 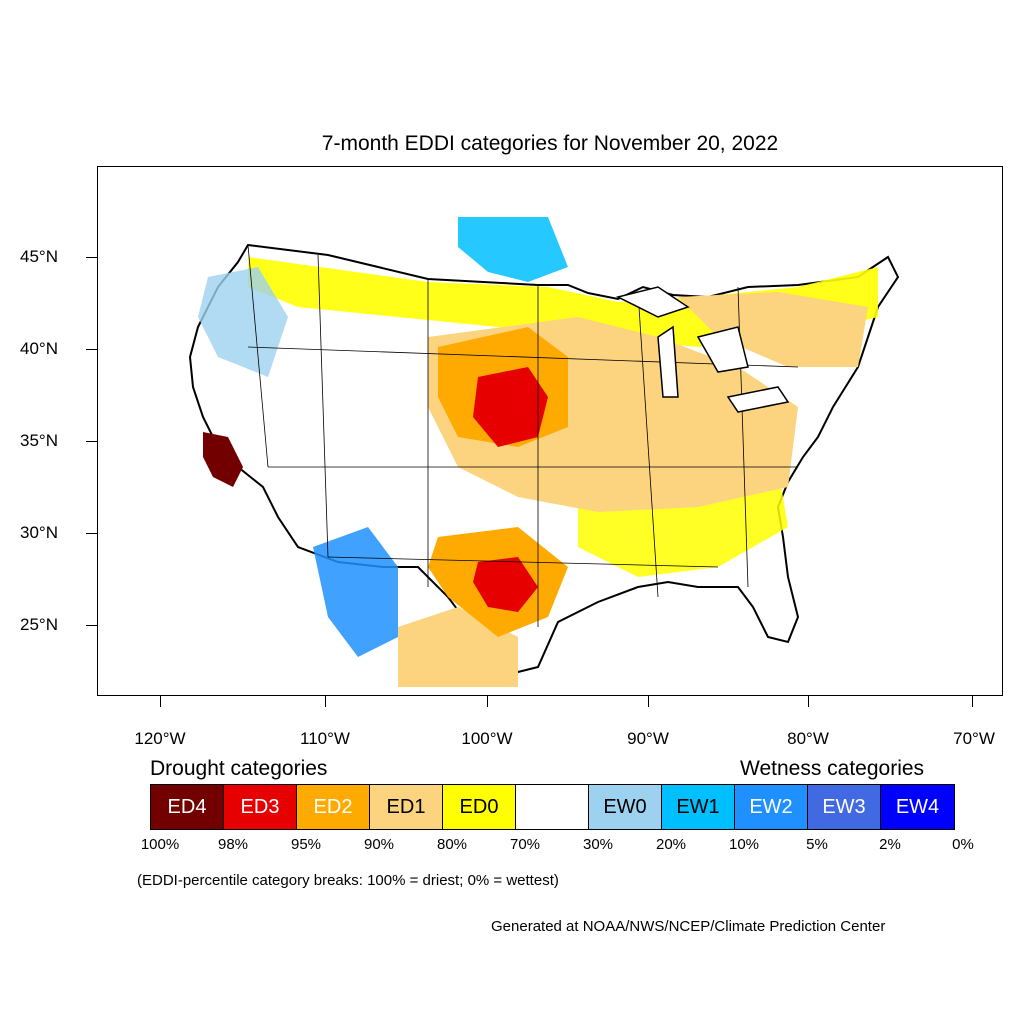 What do you see at coordinates (505, 584) in the screenshot?
I see `ed3-region-texas` at bounding box center [505, 584].